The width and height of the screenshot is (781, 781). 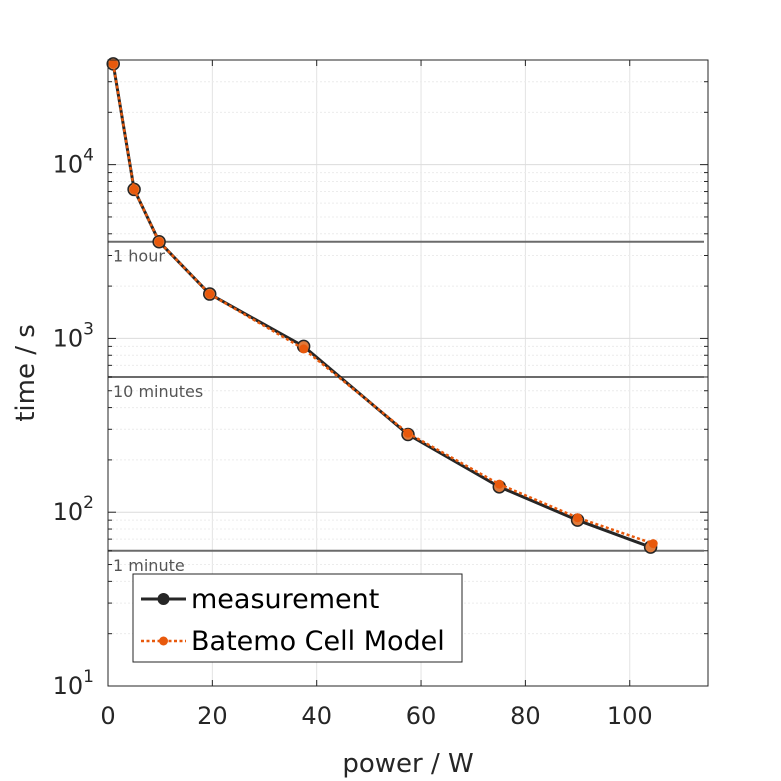 I want to click on y-axis-label: time / s, so click(x=26, y=373).